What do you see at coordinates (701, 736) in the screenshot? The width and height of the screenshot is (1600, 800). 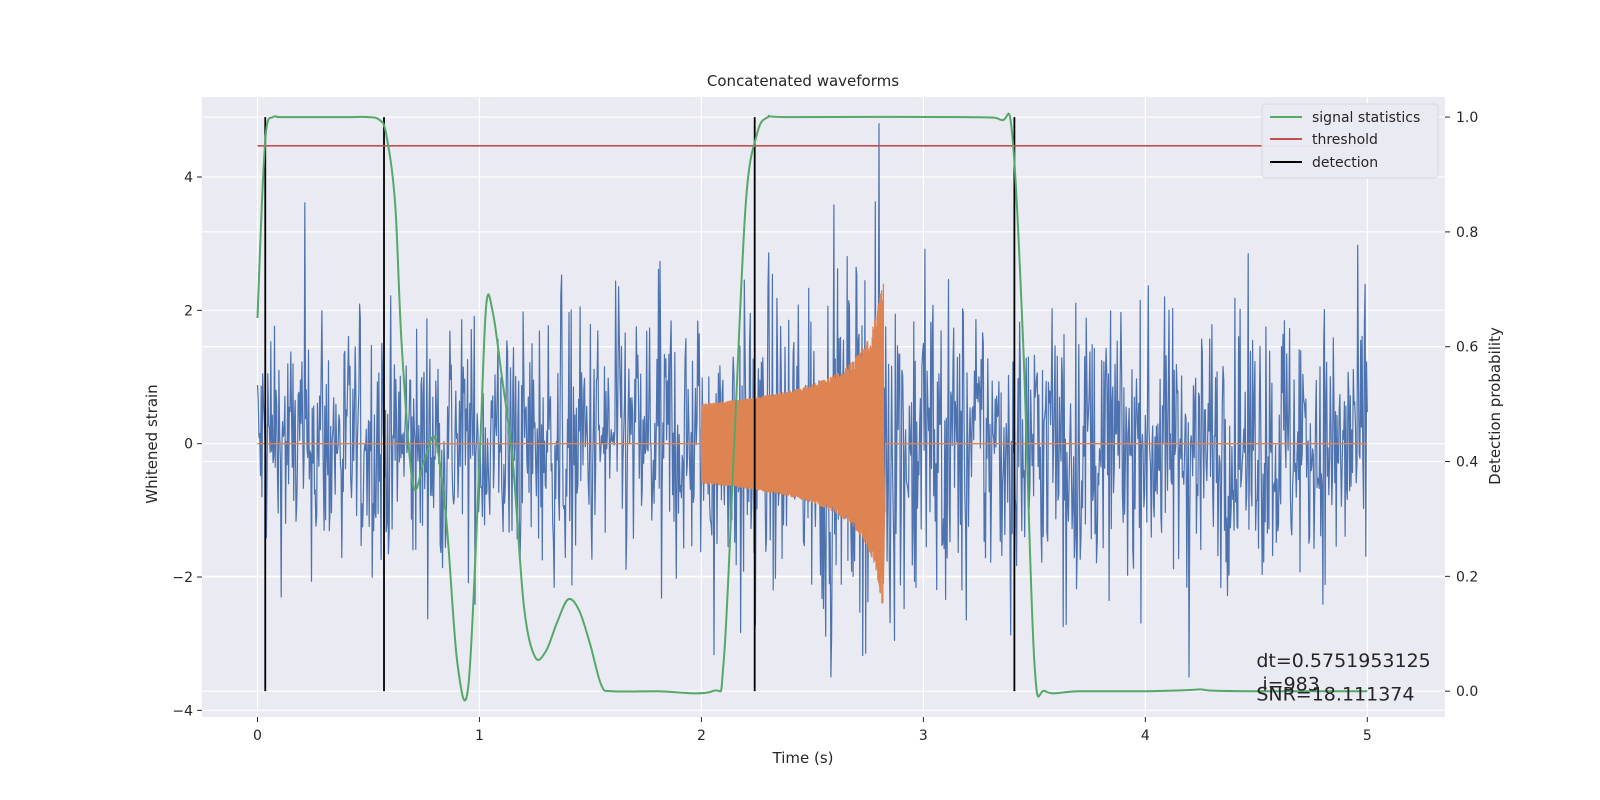 I see `x-tick-label: 2` at bounding box center [701, 736].